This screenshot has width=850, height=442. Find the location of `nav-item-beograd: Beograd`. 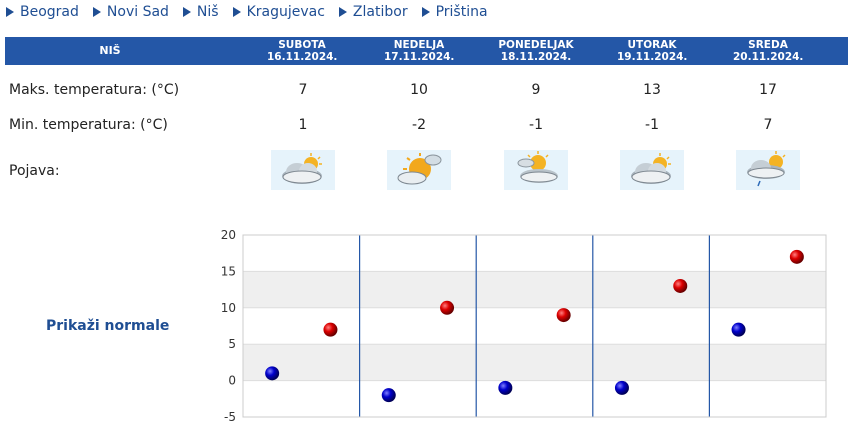

nav-item-beograd: Beograd is located at coordinates (42, 12).